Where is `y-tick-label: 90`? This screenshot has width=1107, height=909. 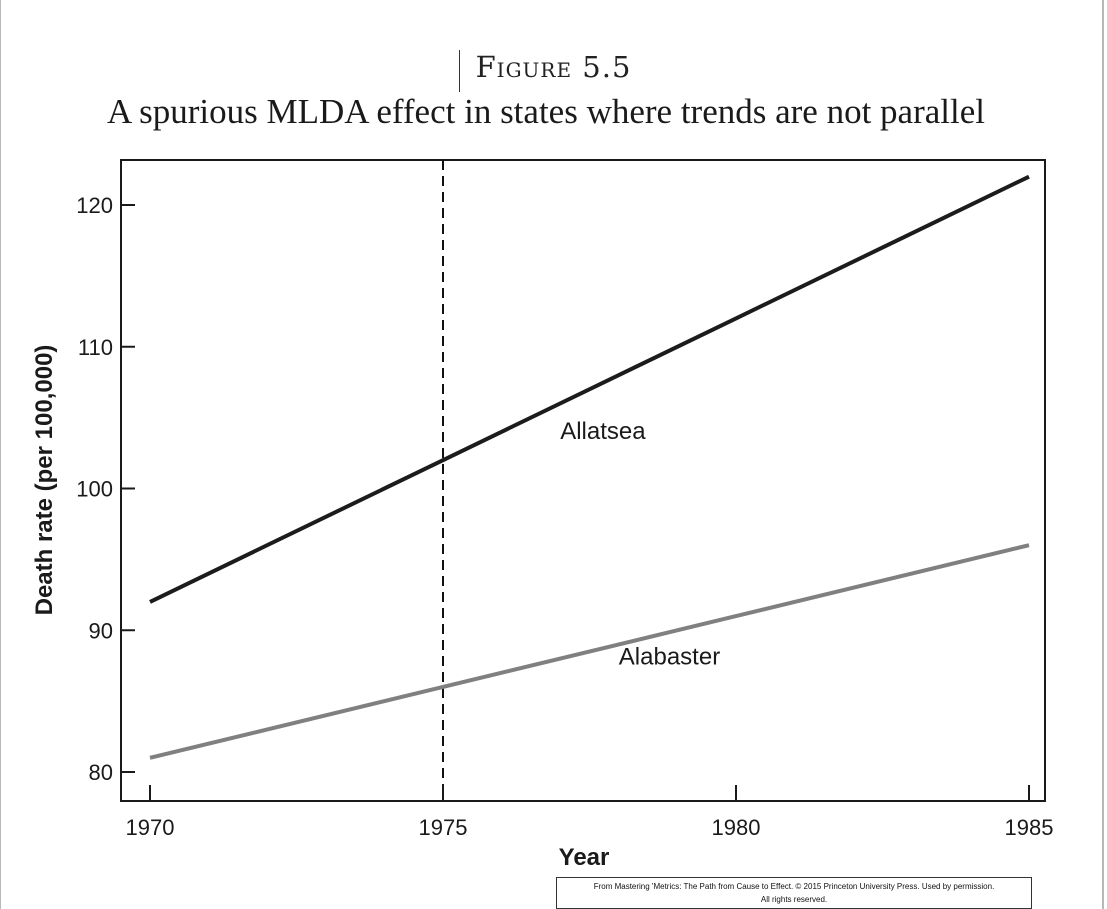
y-tick-label: 90 is located at coordinates (101, 630).